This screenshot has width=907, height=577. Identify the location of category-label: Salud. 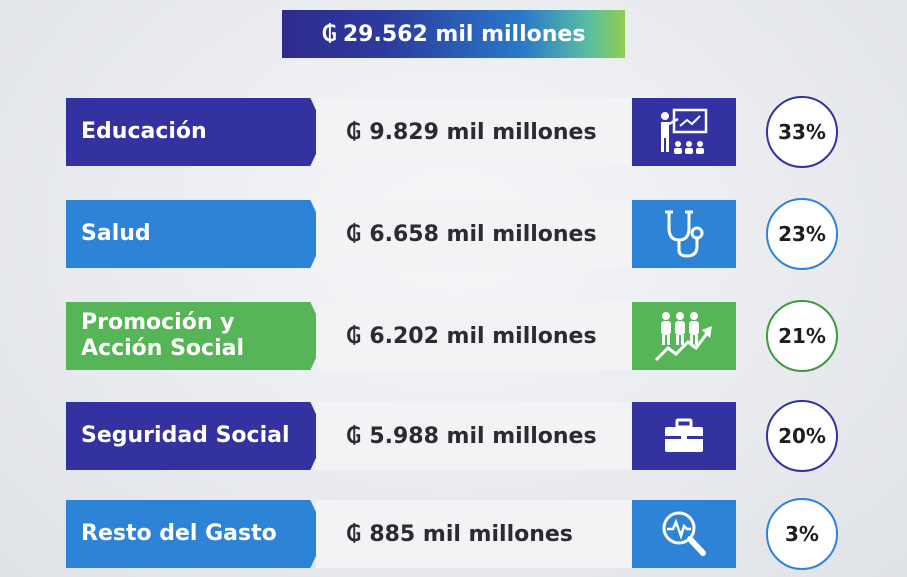
(196, 234).